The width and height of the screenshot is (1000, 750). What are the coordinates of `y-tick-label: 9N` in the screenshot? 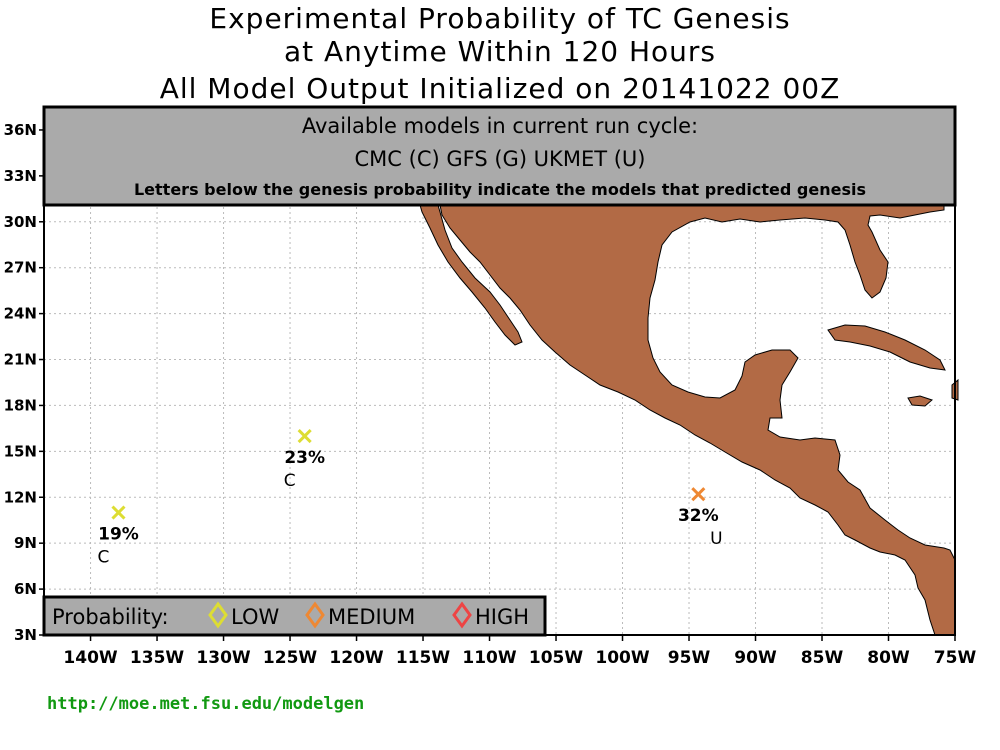 It's located at (25, 543).